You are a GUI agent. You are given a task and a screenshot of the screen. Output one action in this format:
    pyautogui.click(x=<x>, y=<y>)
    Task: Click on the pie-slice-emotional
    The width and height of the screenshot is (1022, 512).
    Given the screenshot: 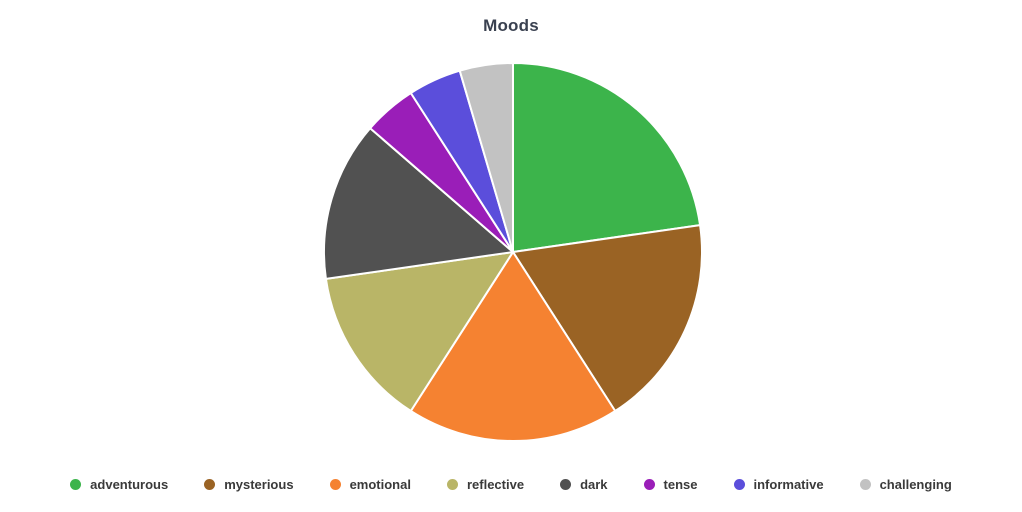 What is the action you would take?
    pyautogui.click(x=513, y=346)
    